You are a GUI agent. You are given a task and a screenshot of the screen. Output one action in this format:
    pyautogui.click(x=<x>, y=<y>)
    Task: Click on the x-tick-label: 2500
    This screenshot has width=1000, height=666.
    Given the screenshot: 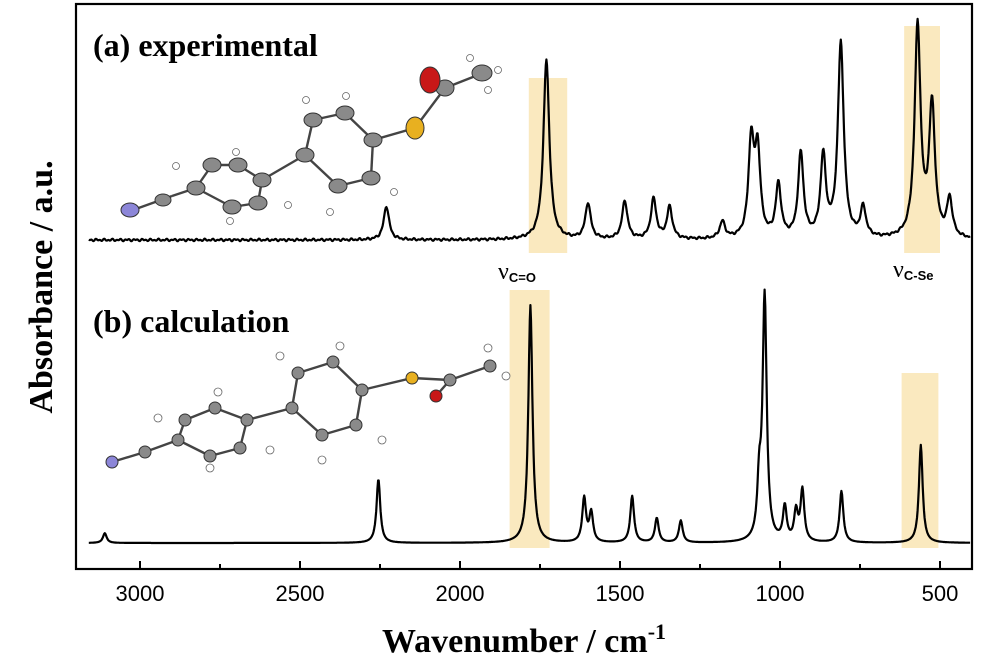 What is the action you would take?
    pyautogui.click(x=300, y=593)
    